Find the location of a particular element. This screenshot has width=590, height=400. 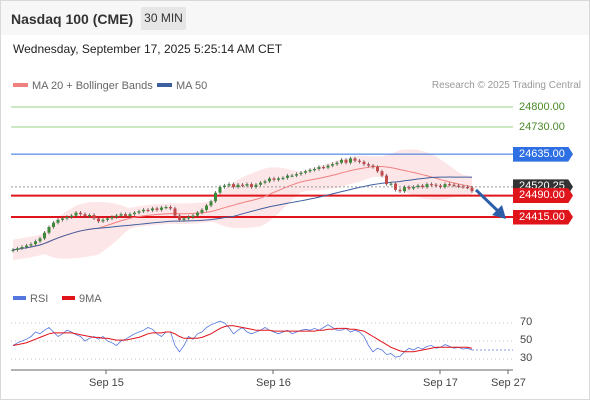

rsi-tick-label: 70 is located at coordinates (526, 322).